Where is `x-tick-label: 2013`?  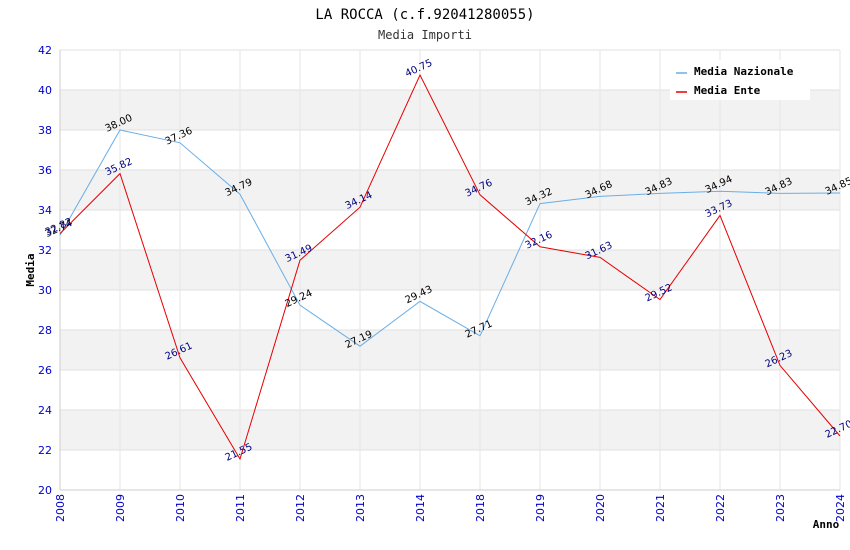
x-tick-label: 2013 is located at coordinates (360, 508).